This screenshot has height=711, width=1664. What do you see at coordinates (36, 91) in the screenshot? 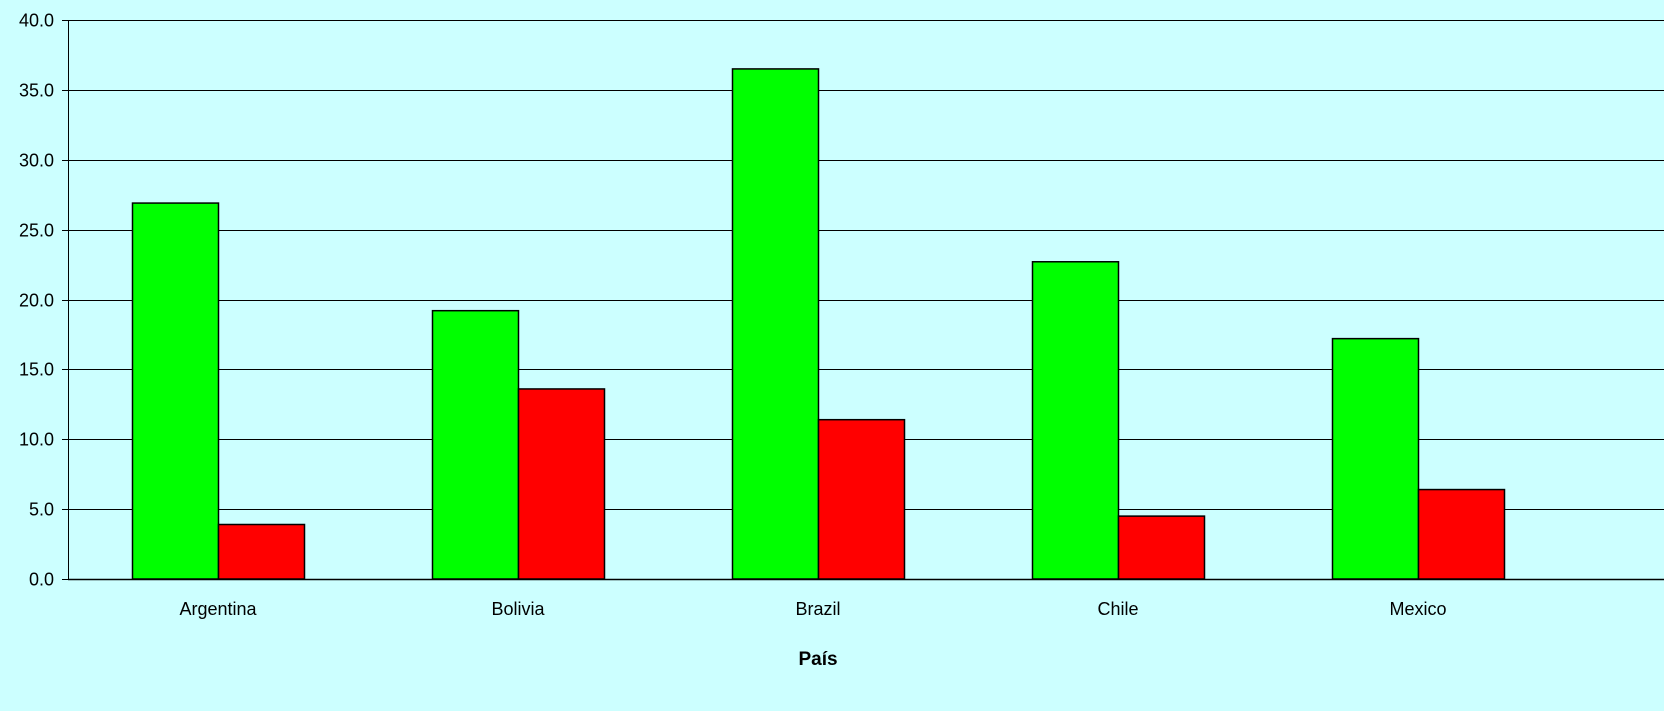
I see `y-tick-label: 35.0` at bounding box center [36, 91].